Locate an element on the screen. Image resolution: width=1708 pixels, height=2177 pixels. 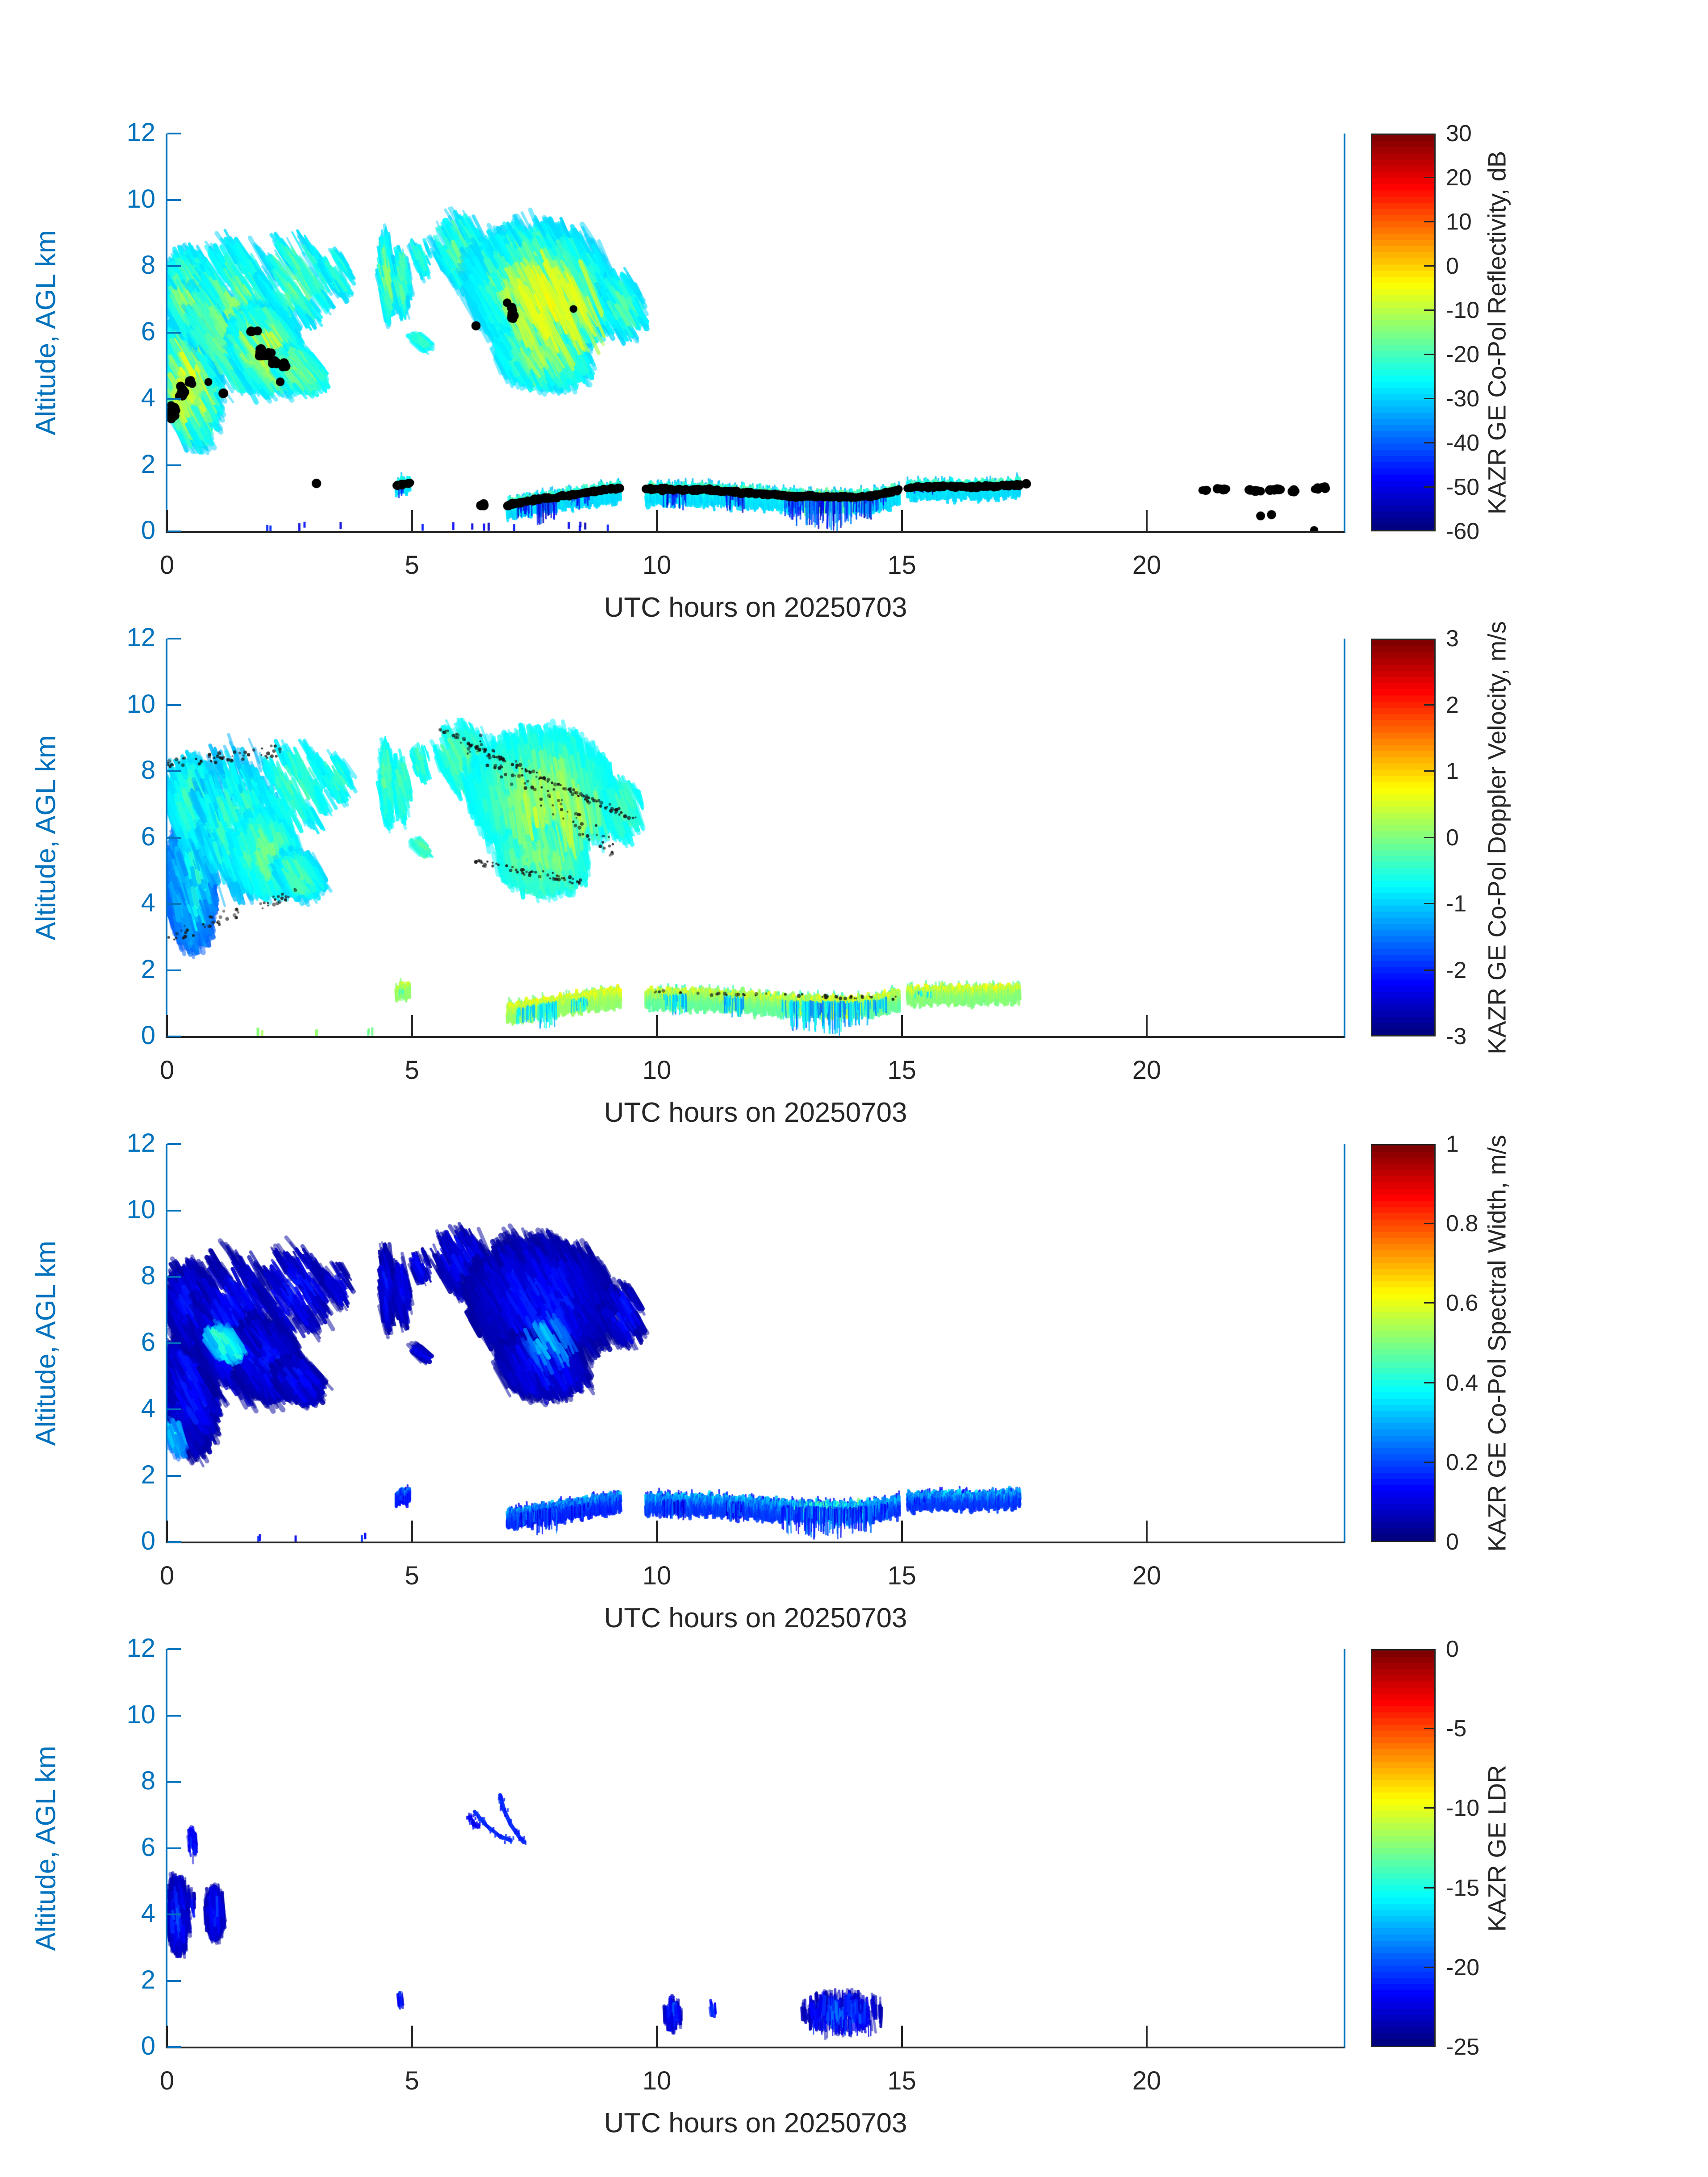
colorbar-tick-label: -60 is located at coordinates (1463, 531).